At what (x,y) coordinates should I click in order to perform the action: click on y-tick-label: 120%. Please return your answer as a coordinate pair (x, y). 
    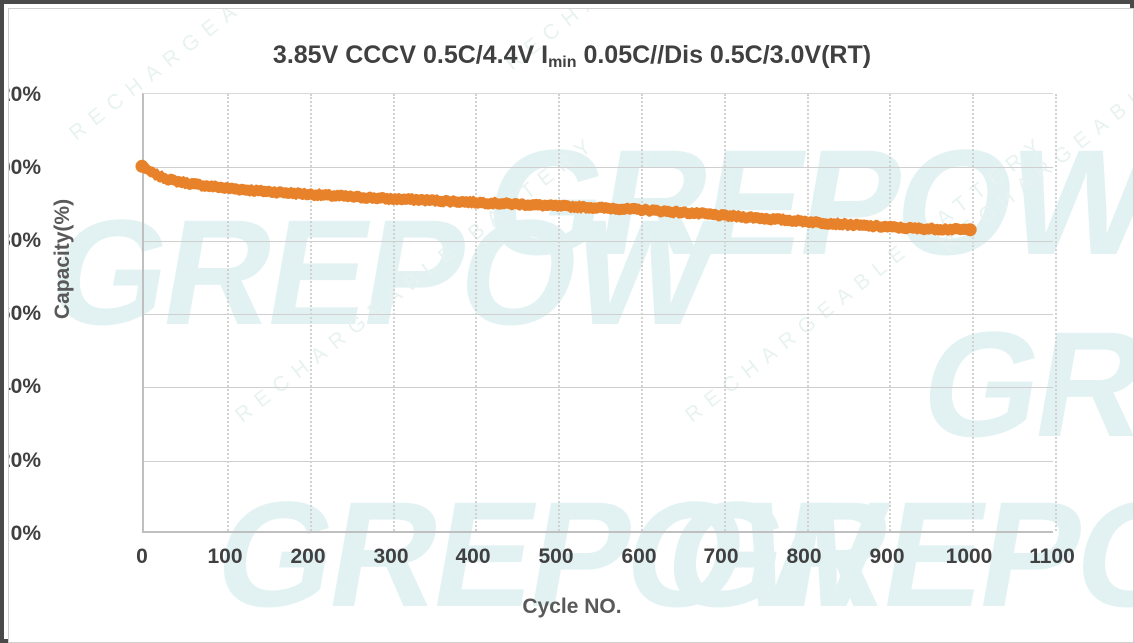
    Looking at the image, I should click on (25, 94).